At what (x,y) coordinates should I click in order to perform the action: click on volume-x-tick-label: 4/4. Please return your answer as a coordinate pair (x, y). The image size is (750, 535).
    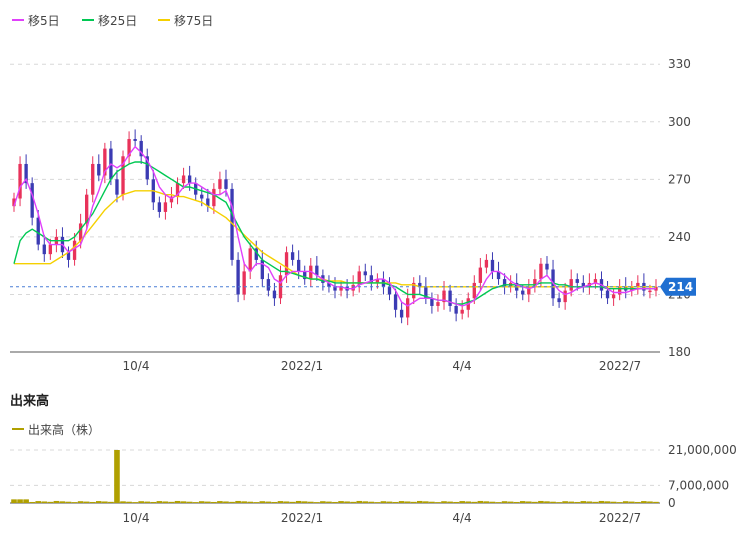
    Looking at the image, I should click on (461, 518).